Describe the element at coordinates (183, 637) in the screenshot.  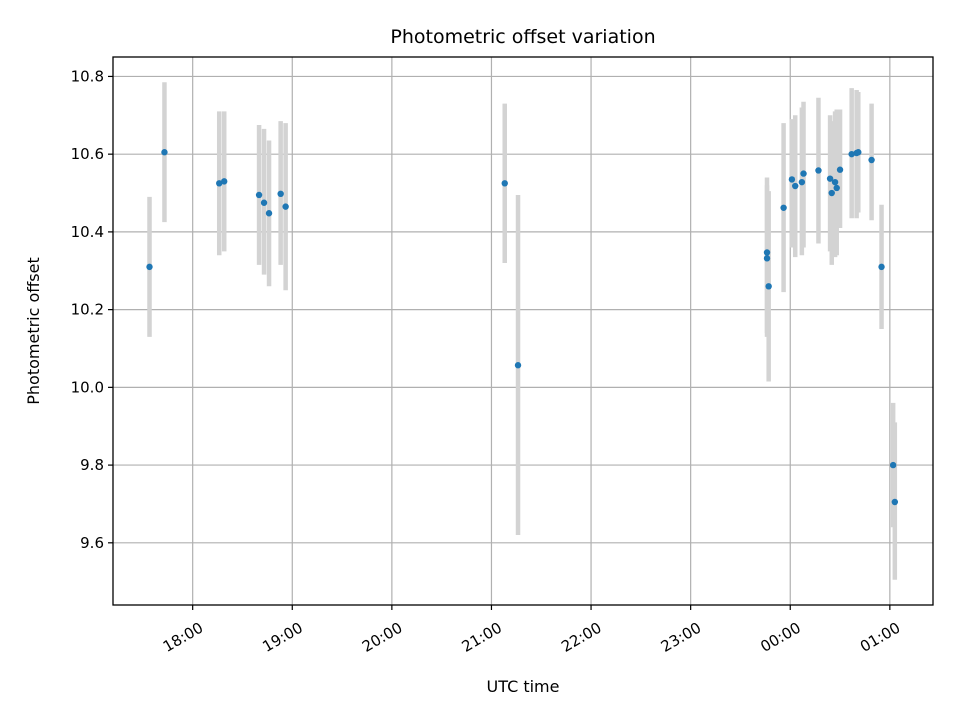
I see `x-tick-label: 18:00` at that location.